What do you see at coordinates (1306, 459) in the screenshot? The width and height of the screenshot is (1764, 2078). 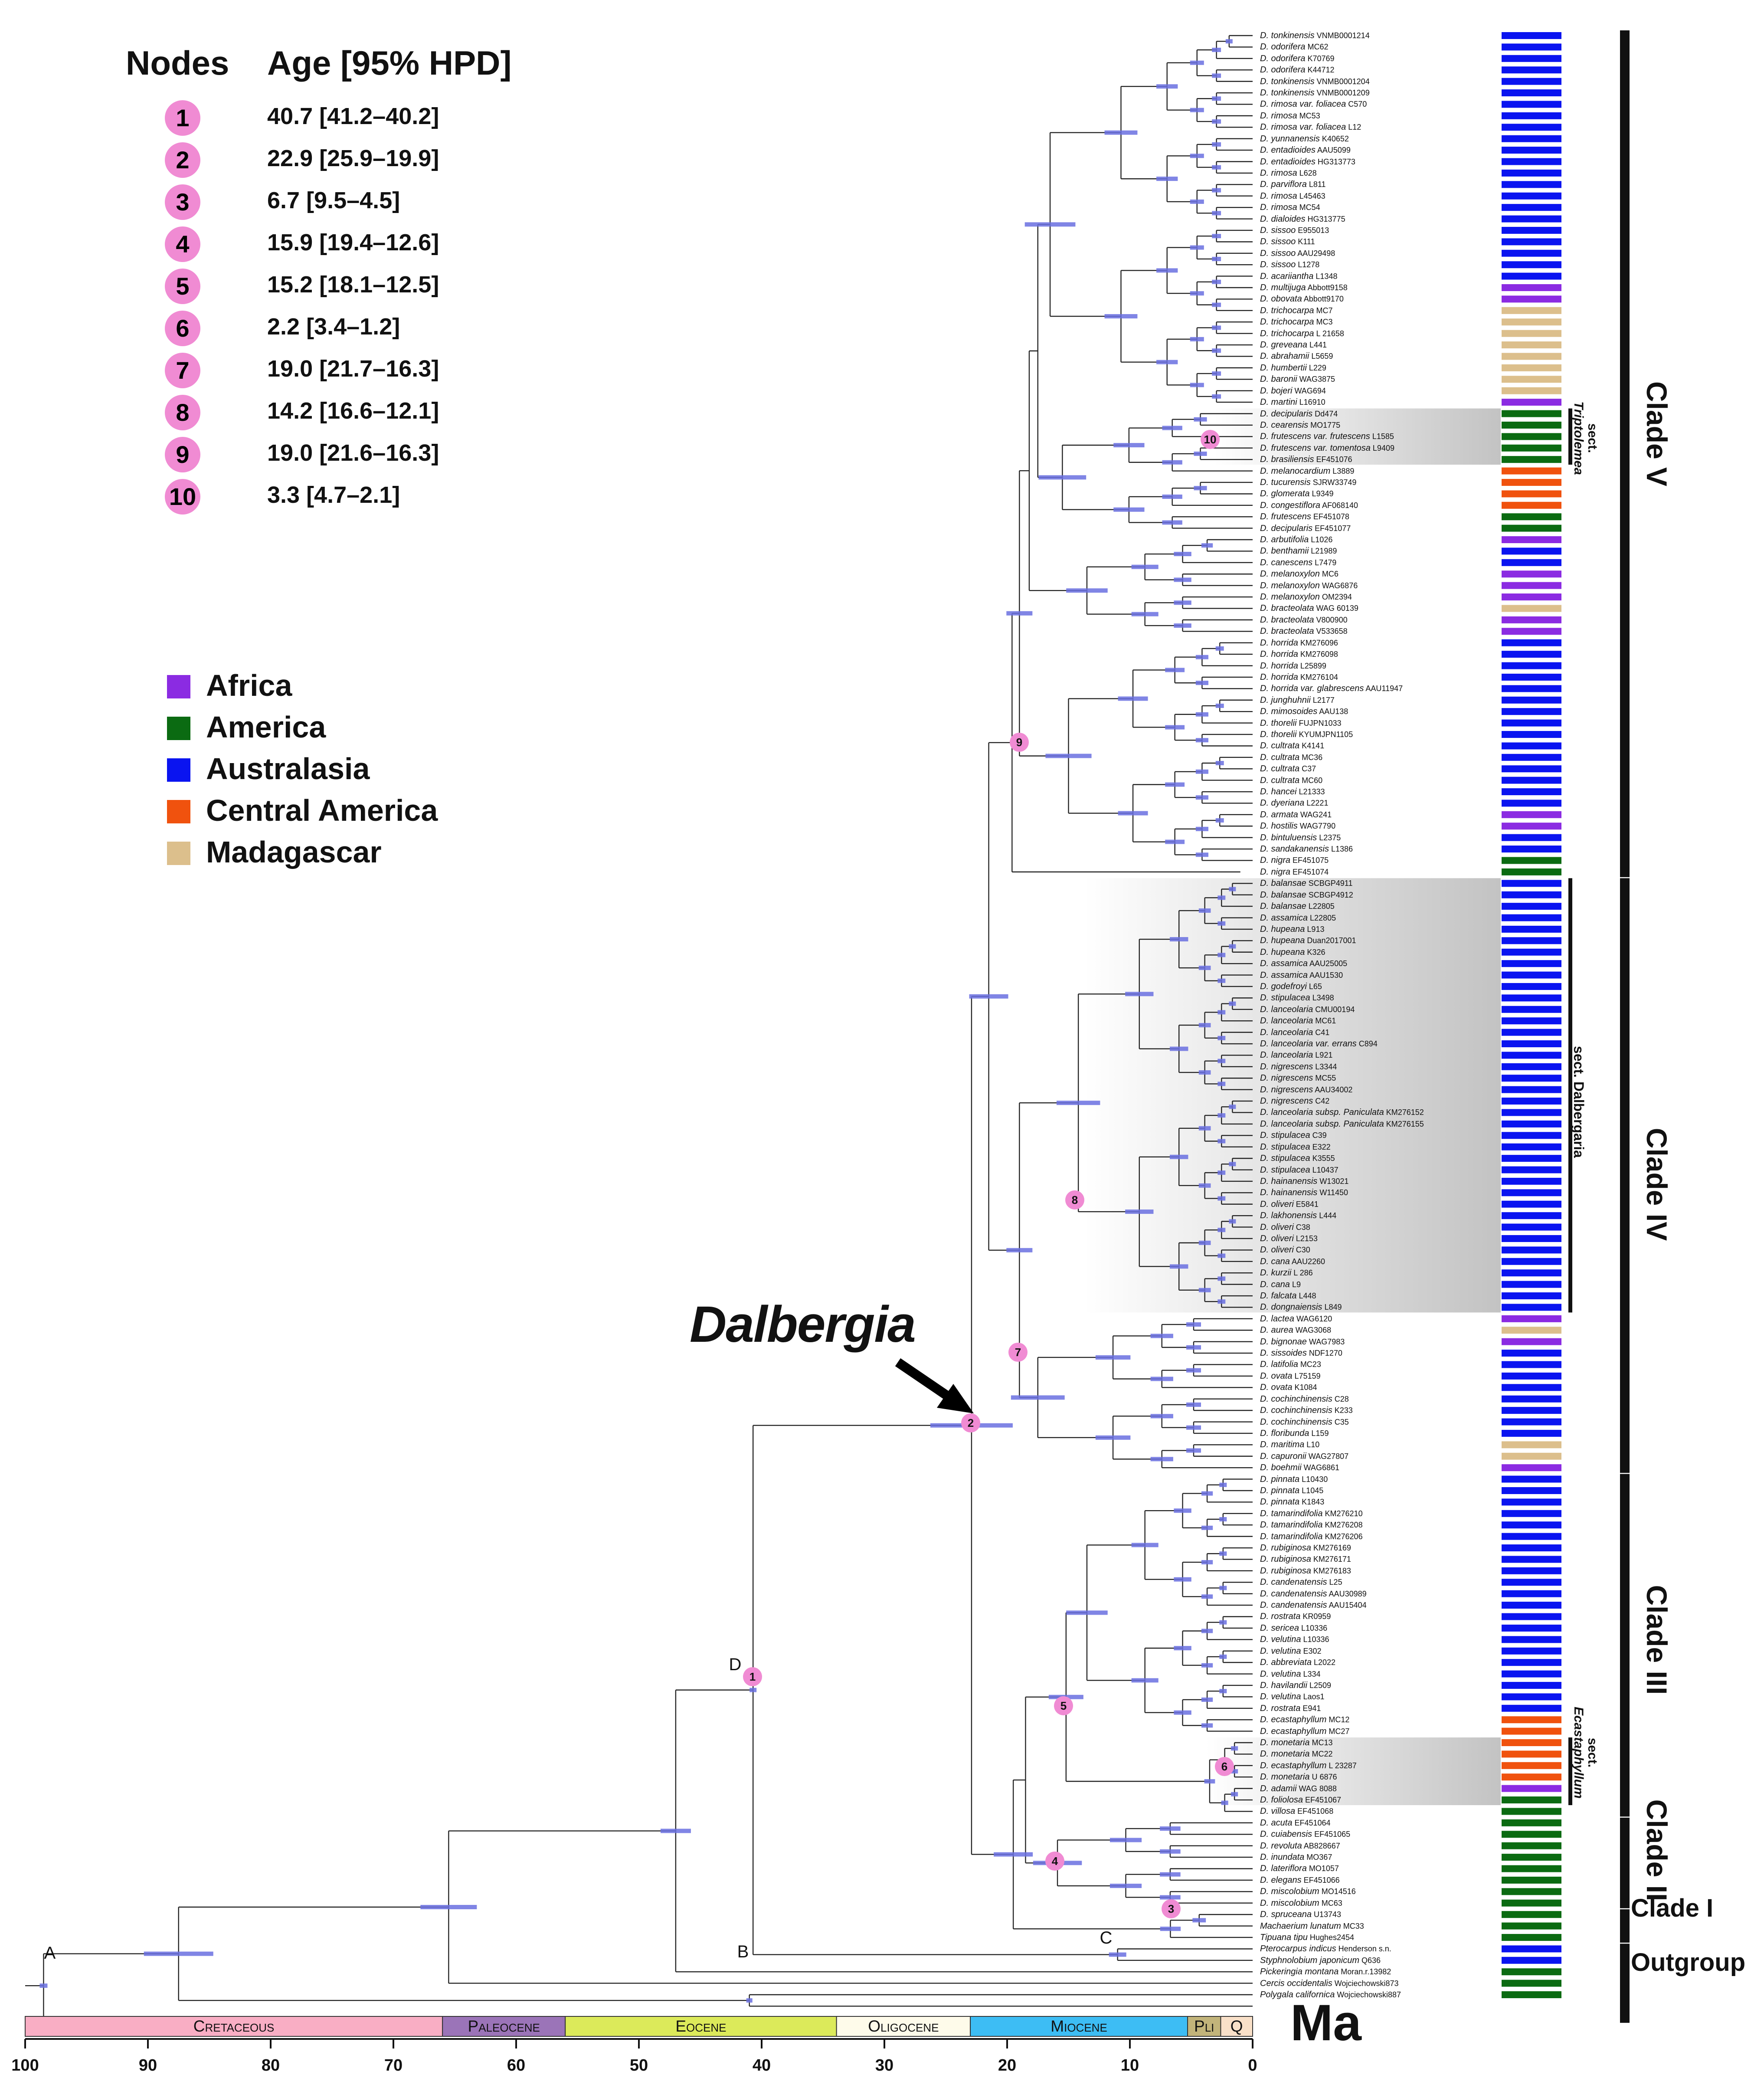 I see `tip-label: D. brasiliensis EF451076` at bounding box center [1306, 459].